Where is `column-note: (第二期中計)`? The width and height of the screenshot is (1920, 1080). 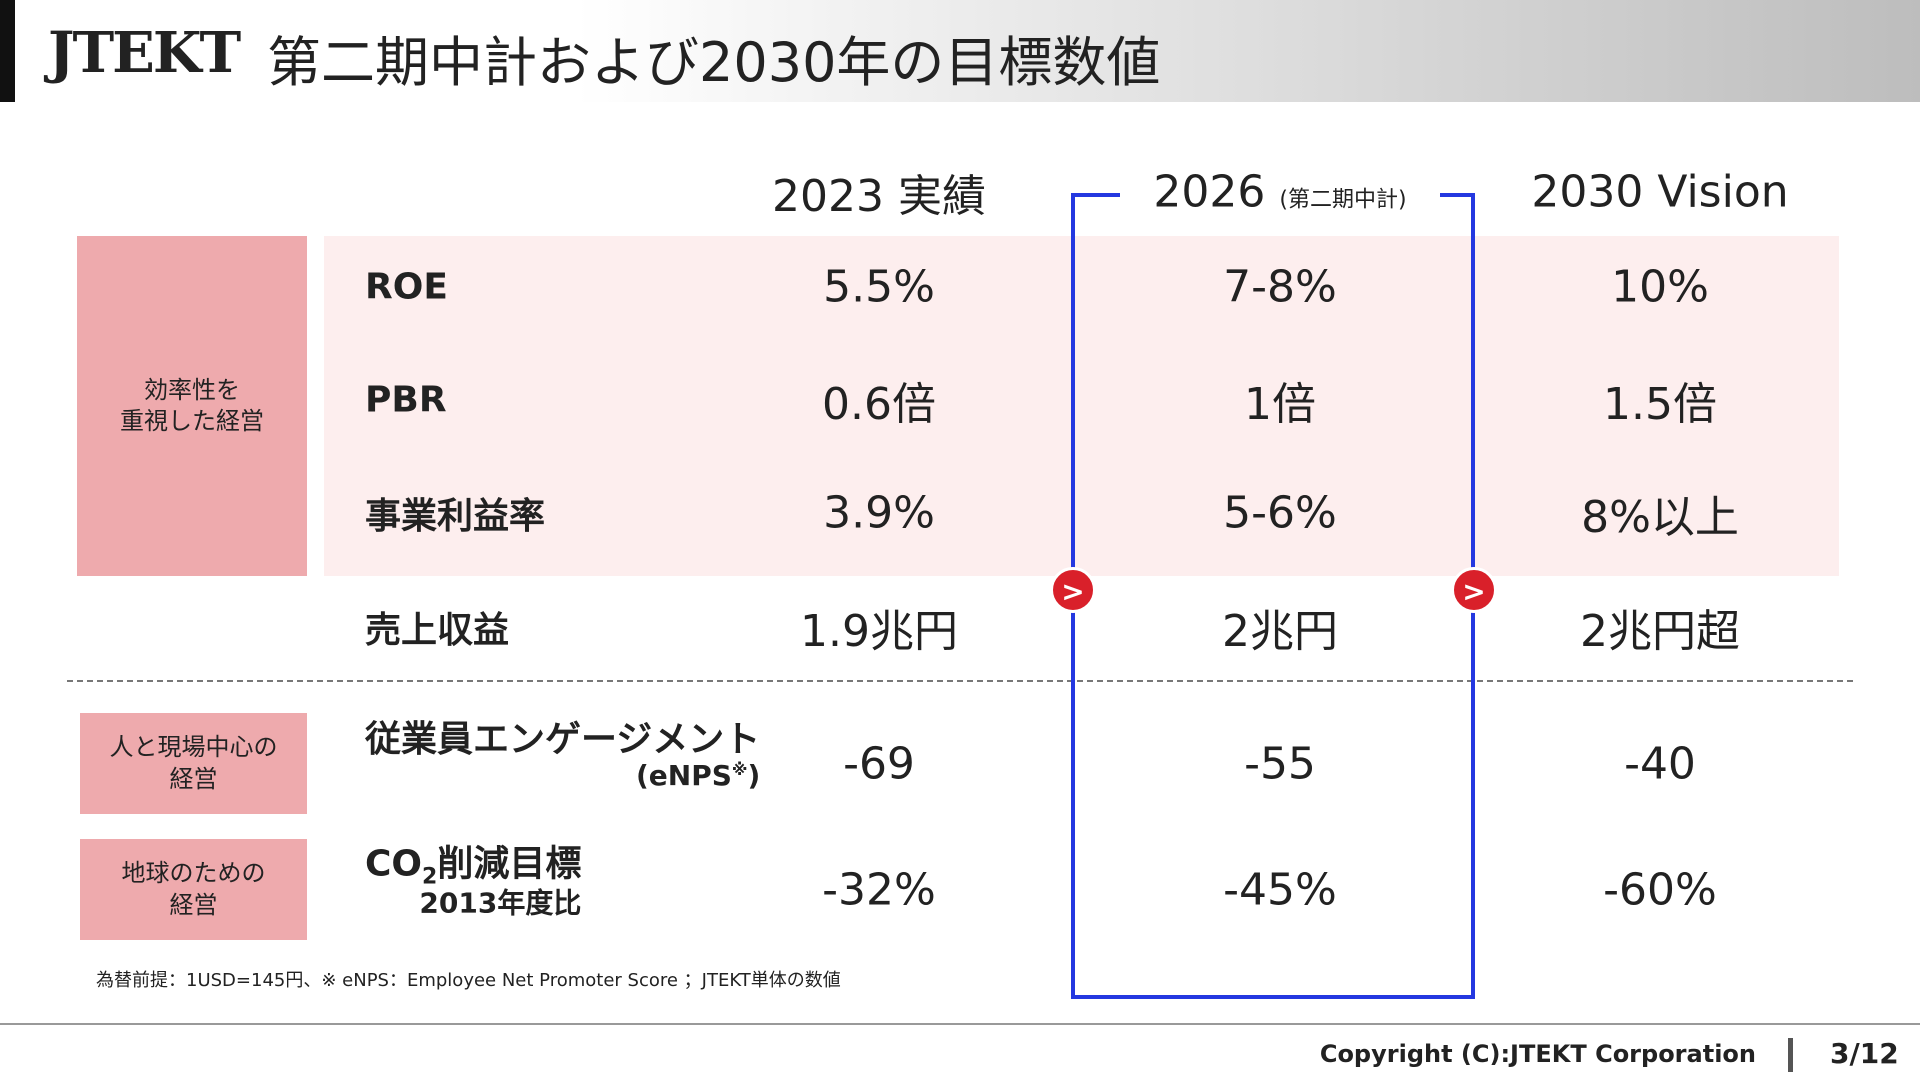
column-note: (第二期中計) is located at coordinates (1343, 200).